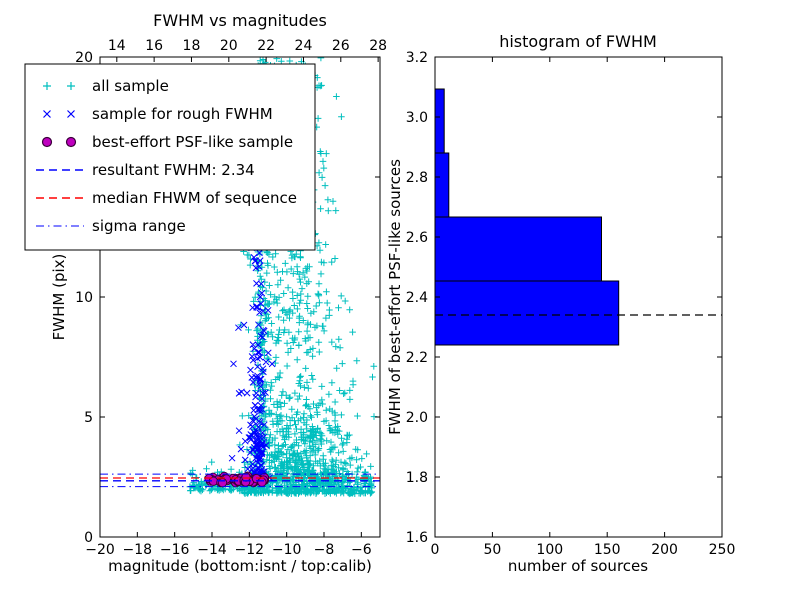 This screenshot has width=800, height=605. What do you see at coordinates (607, 550) in the screenshot?
I see `x-tick-label: 150` at bounding box center [607, 550].